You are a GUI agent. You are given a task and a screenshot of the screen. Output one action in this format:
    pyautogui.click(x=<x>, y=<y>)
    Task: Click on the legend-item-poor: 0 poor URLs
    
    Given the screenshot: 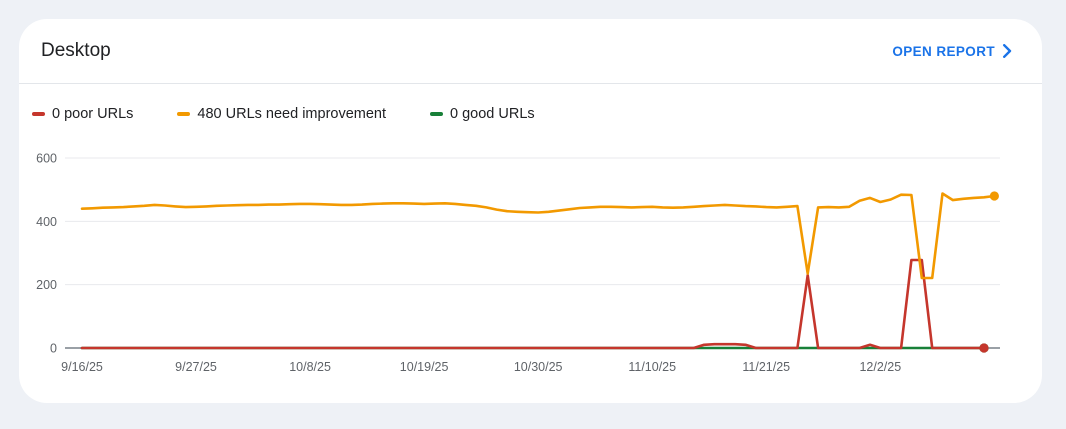 What is the action you would take?
    pyautogui.click(x=82, y=114)
    